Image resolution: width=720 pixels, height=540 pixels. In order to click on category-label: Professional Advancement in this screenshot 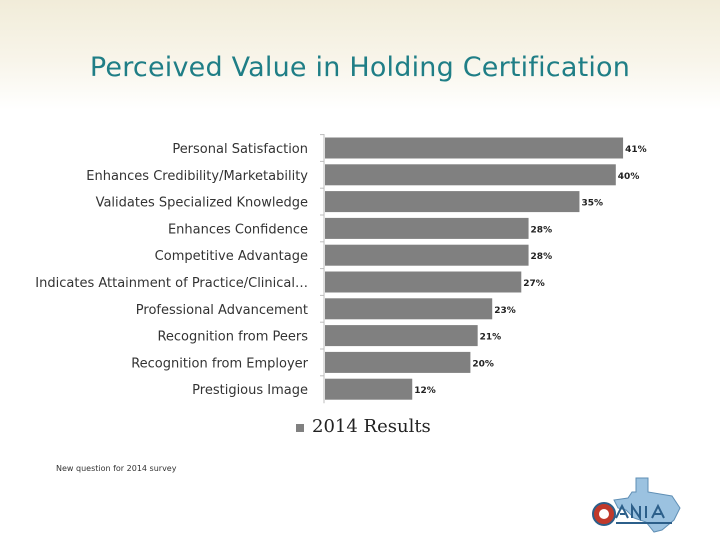, I will do `click(222, 310)`.